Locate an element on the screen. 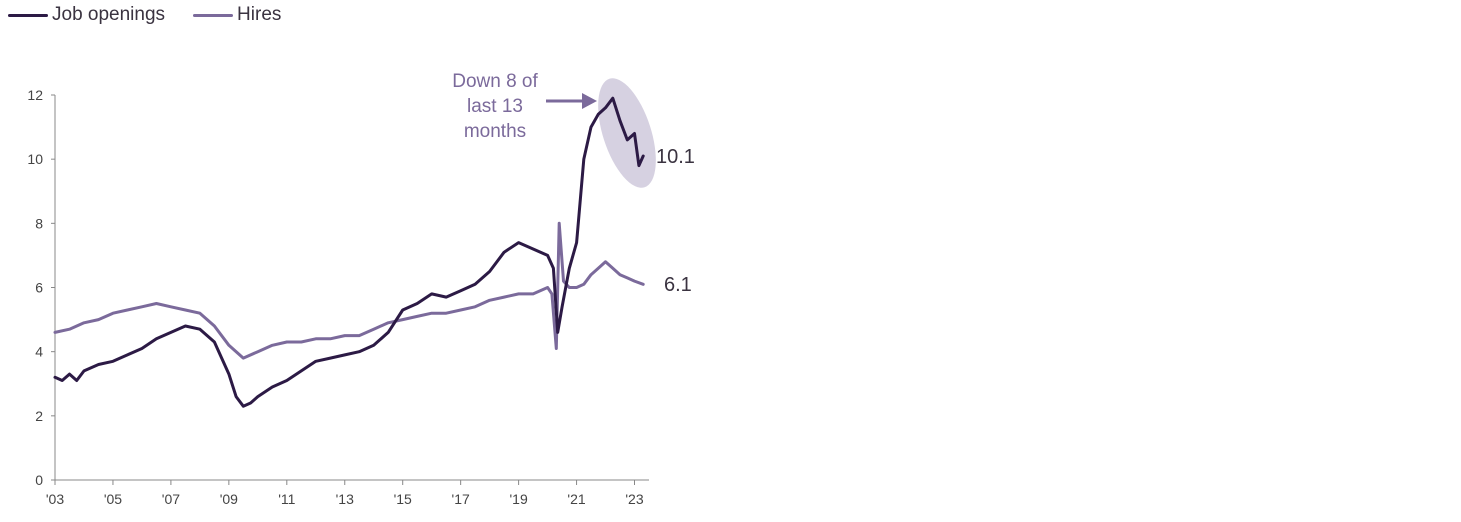 Image resolution: width=1461 pixels, height=522 pixels. x-tick-label: '17 is located at coordinates (461, 499).